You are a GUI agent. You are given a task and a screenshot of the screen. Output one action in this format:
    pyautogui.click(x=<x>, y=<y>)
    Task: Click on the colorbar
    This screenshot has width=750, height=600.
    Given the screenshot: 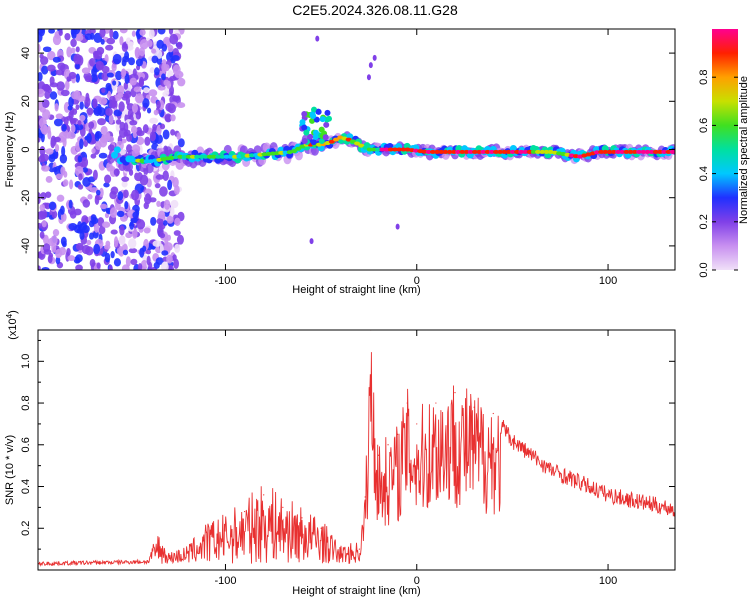 What is the action you would take?
    pyautogui.click(x=725, y=149)
    